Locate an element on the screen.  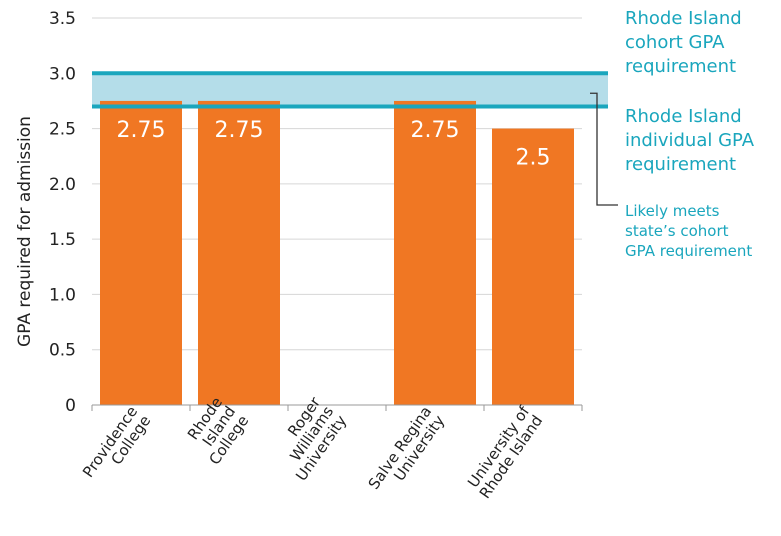
requirement-band is located at coordinates (350, 90).